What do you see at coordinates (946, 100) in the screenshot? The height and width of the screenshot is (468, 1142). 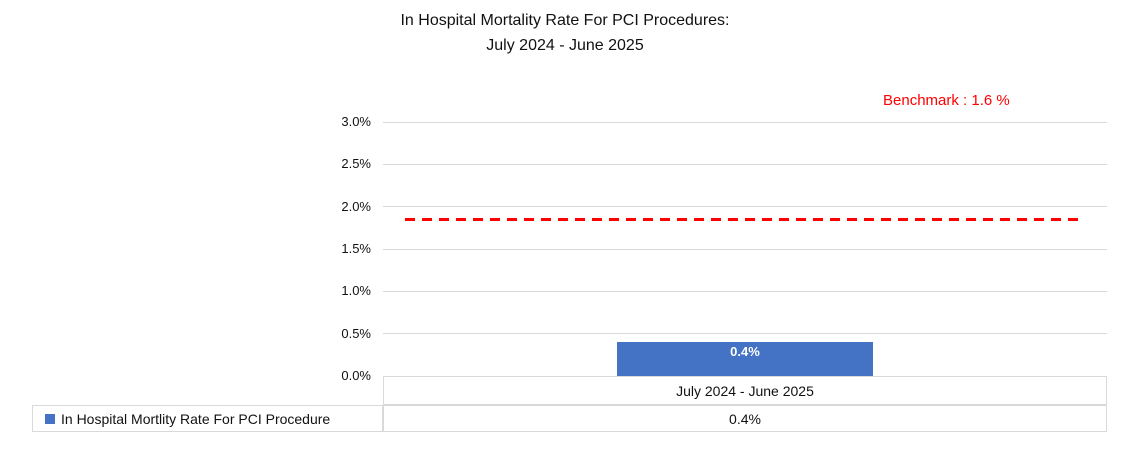 I see `benchmark-label: Benchmark : 1.6 %` at bounding box center [946, 100].